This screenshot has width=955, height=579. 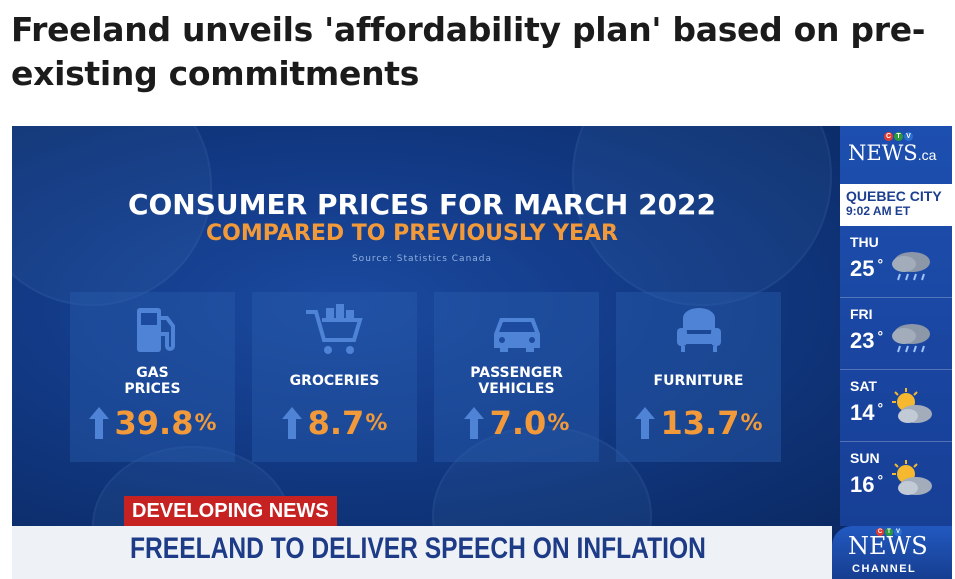 I want to click on forecast-temp: 25 °, so click(x=866, y=269).